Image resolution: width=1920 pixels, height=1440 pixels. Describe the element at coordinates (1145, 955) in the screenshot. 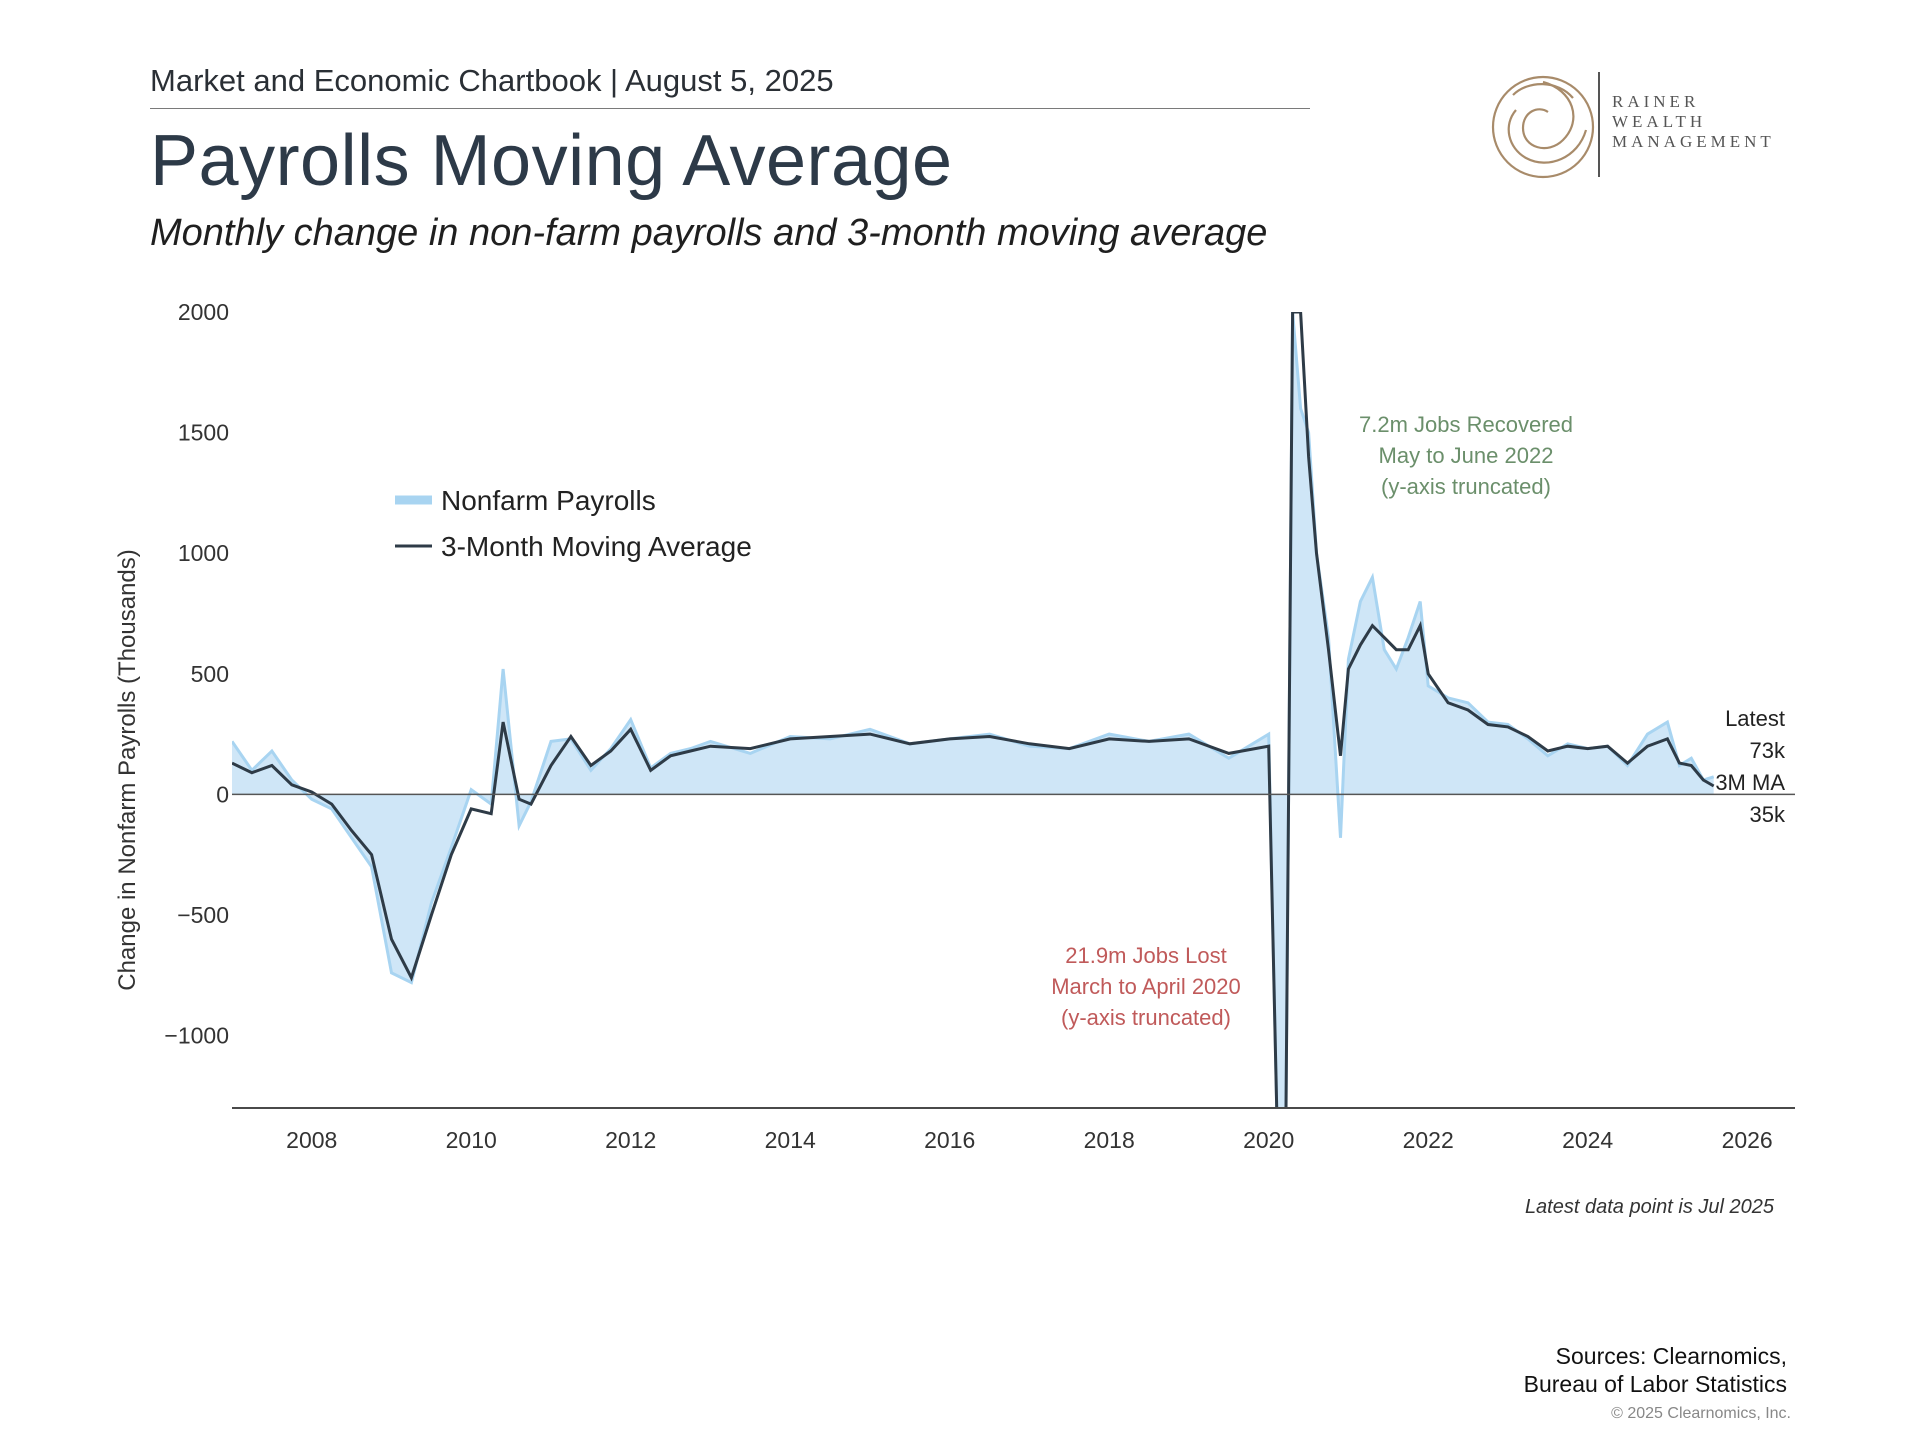

I see `jobs-lost-annotation: 21.9m Jobs Lost` at that location.